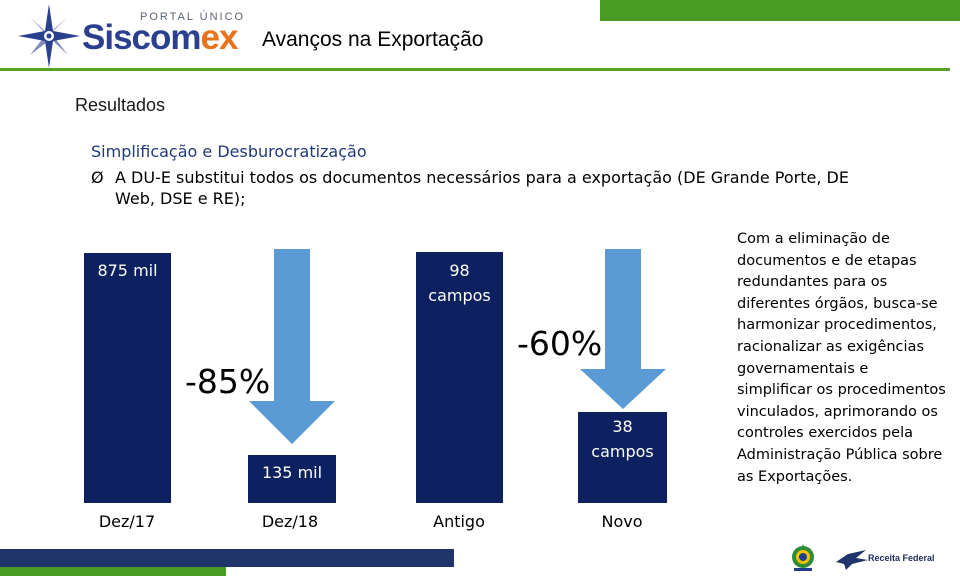  I want to click on top-green-bar, so click(780, 10).